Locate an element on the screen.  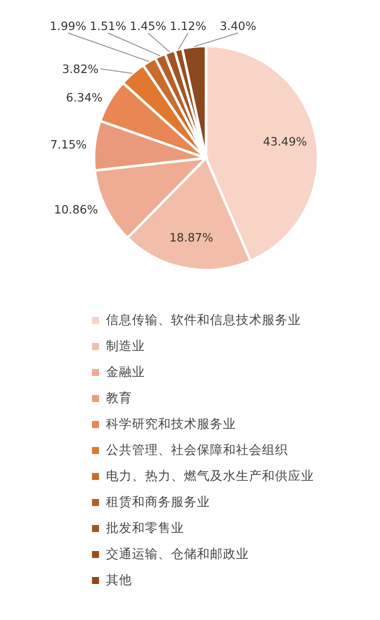
legend-label: 信息传输、软件和信息技术服务业 is located at coordinates (203, 319).